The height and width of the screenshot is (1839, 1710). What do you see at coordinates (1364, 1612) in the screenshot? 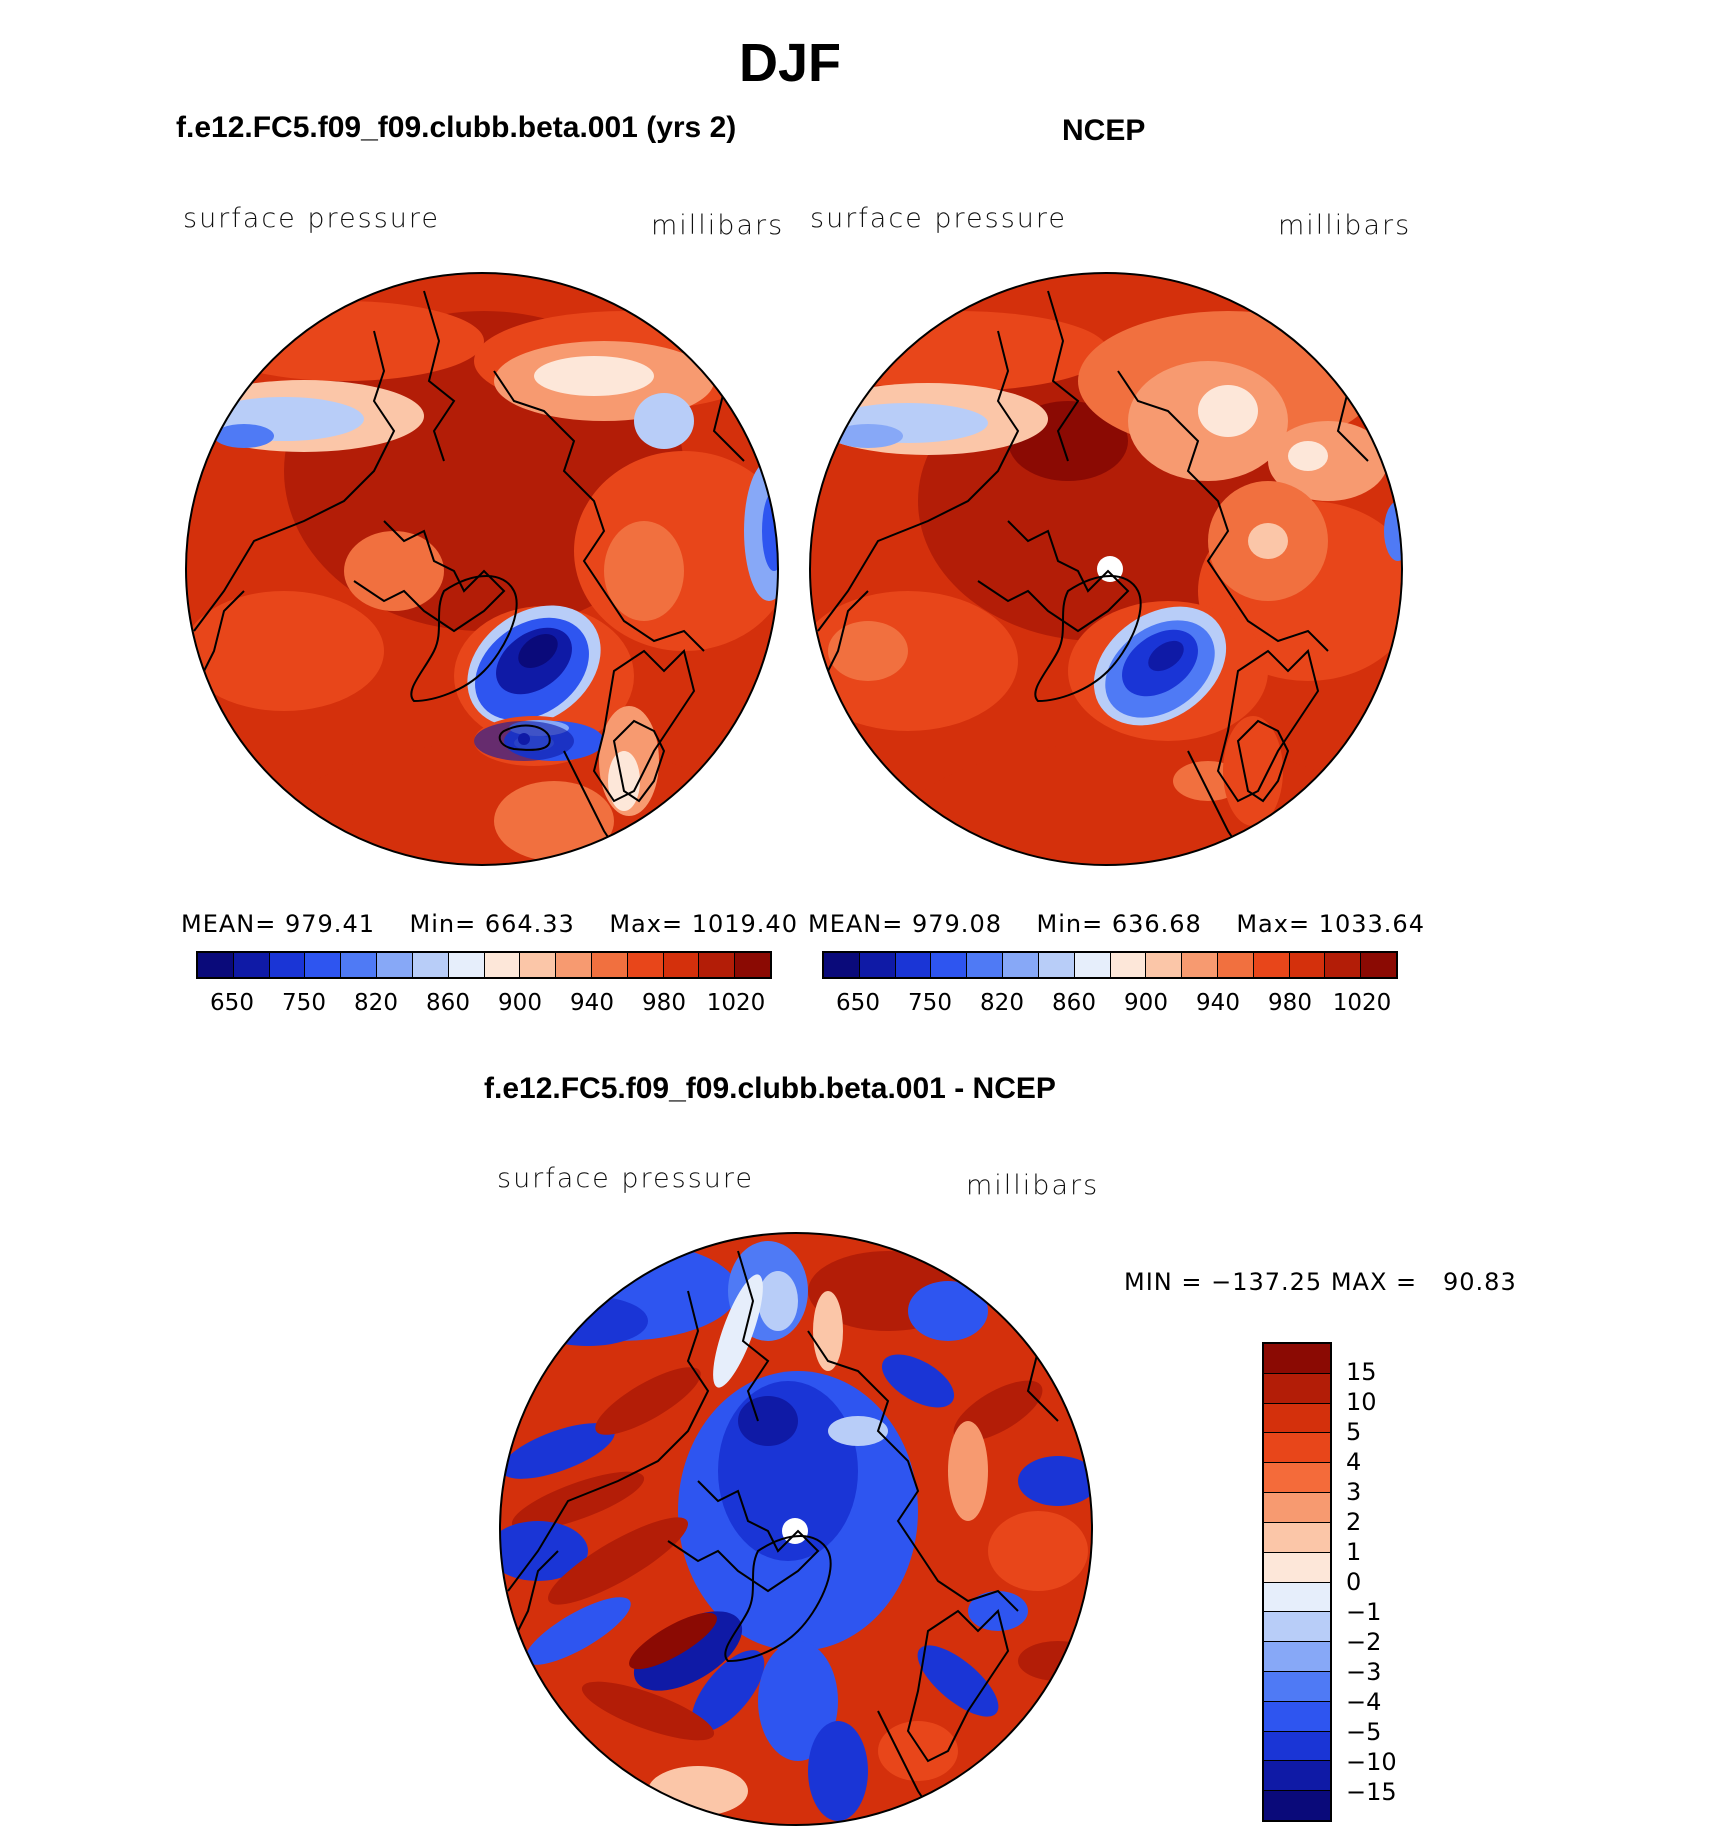
I see `colorbar-level-label: −1` at bounding box center [1364, 1612].